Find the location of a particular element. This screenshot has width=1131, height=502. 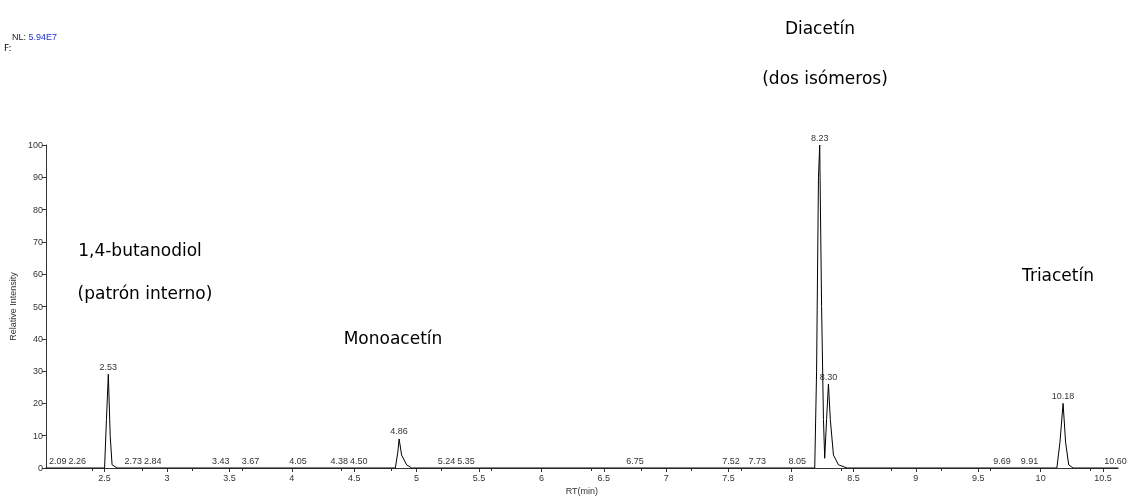

annotation: 4.38 is located at coordinates (339, 460).